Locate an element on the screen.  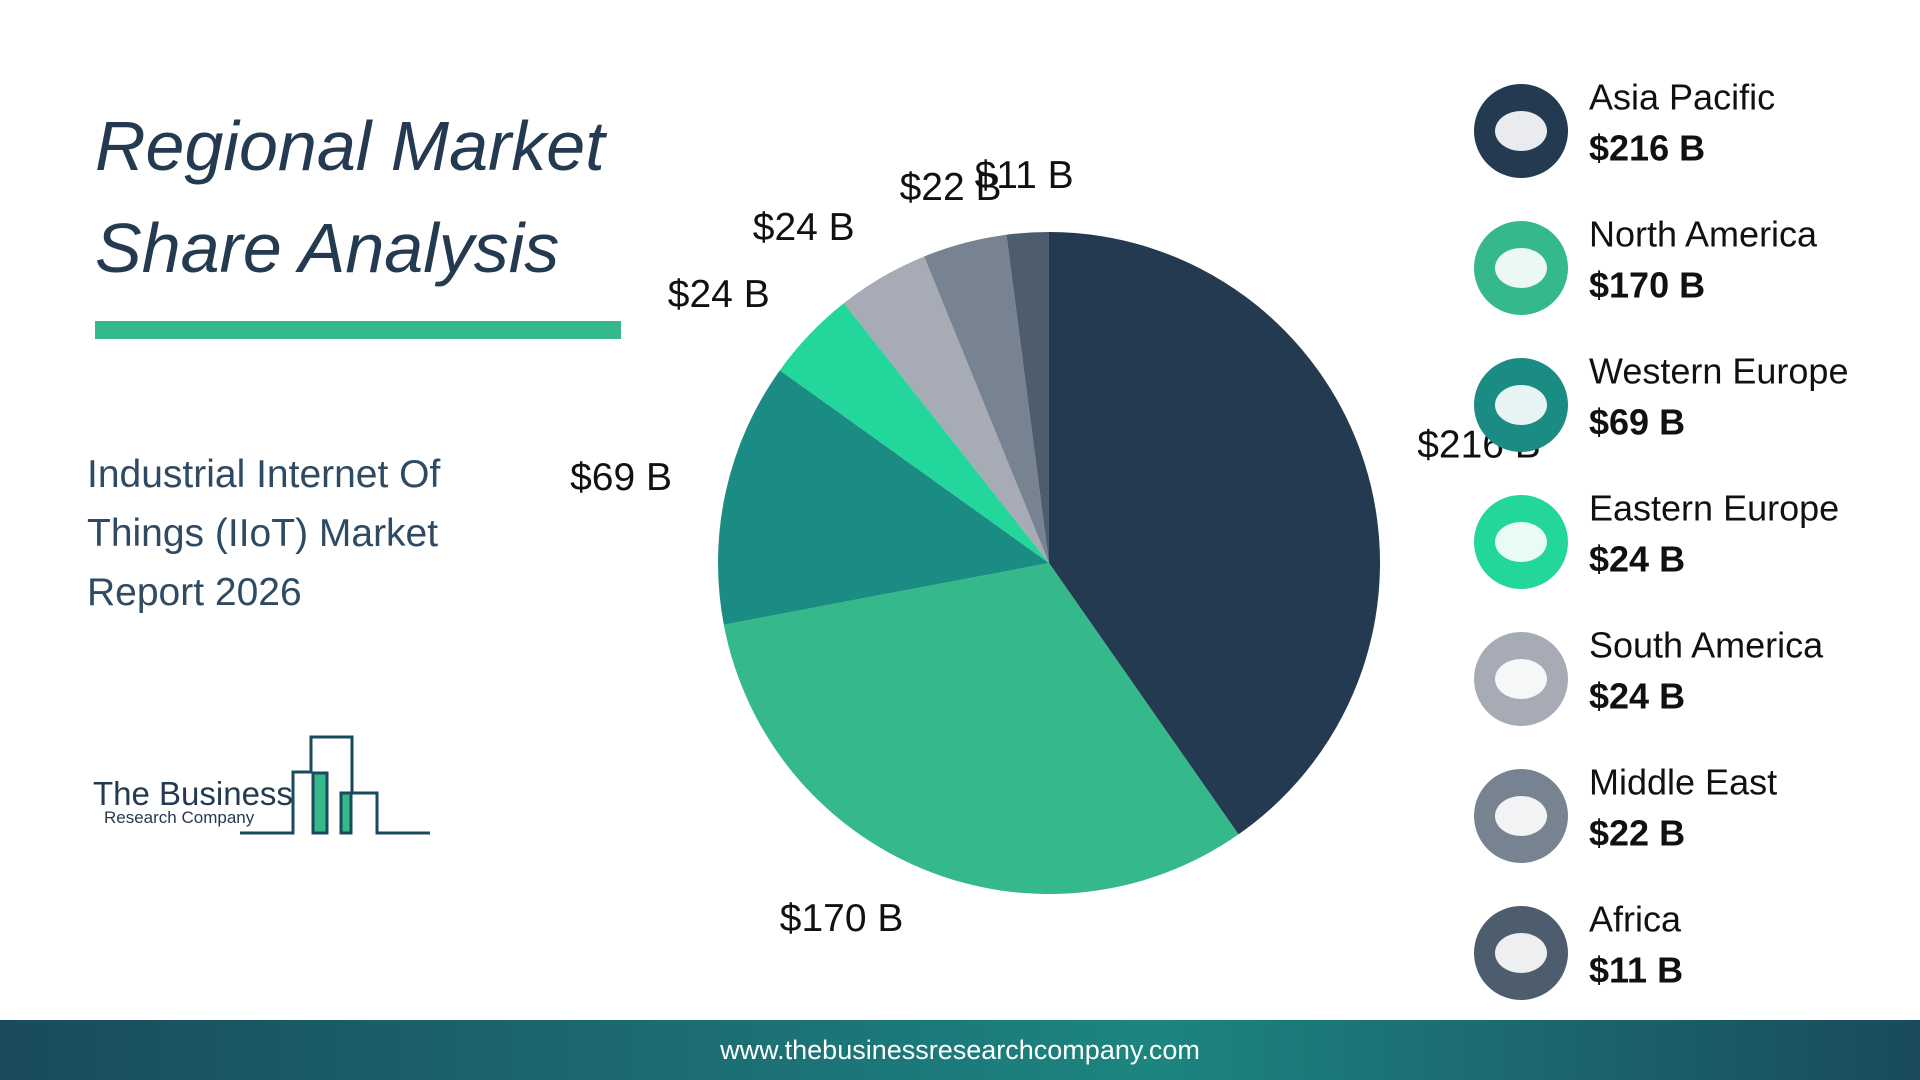
legend-label: North America is located at coordinates (1703, 234).